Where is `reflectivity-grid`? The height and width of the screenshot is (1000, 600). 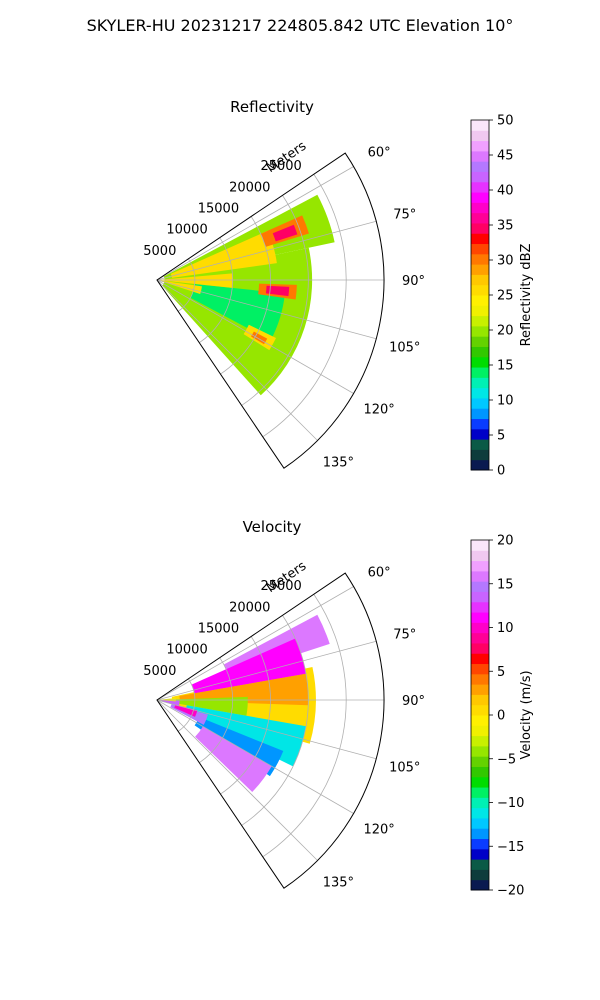
reflectivity-grid is located at coordinates (270, 310).